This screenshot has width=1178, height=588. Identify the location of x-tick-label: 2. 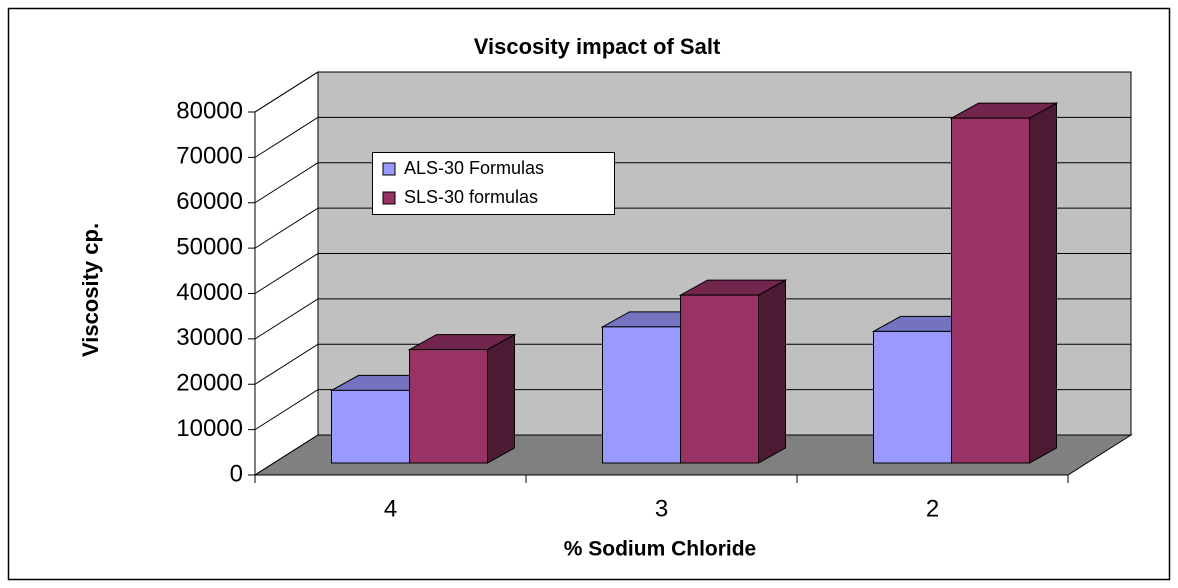
(932, 508).